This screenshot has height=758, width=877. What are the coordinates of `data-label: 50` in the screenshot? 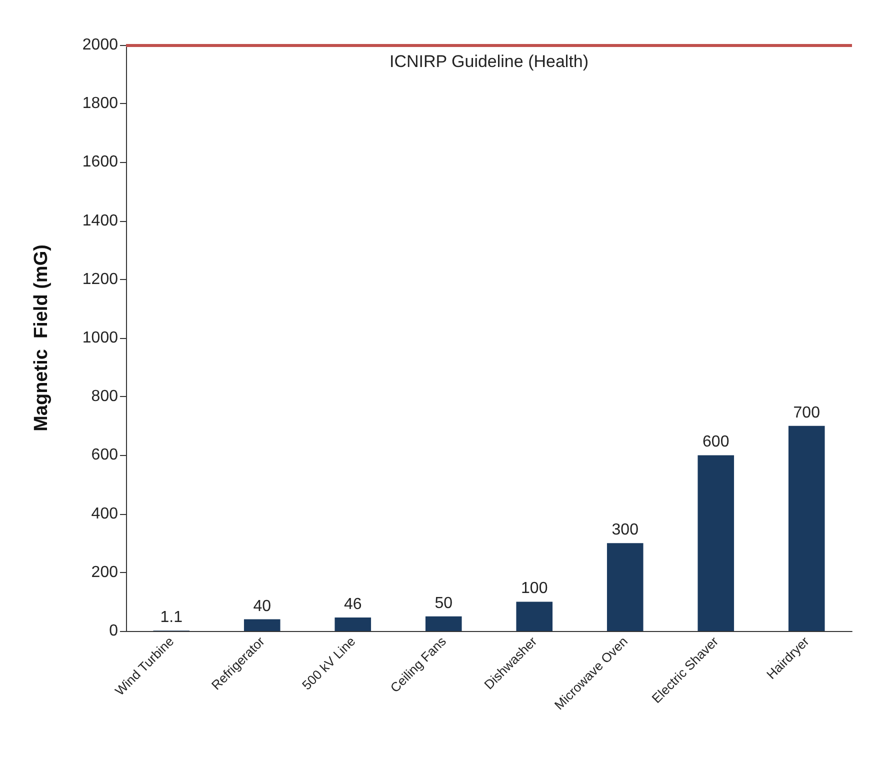 It's located at (443, 603).